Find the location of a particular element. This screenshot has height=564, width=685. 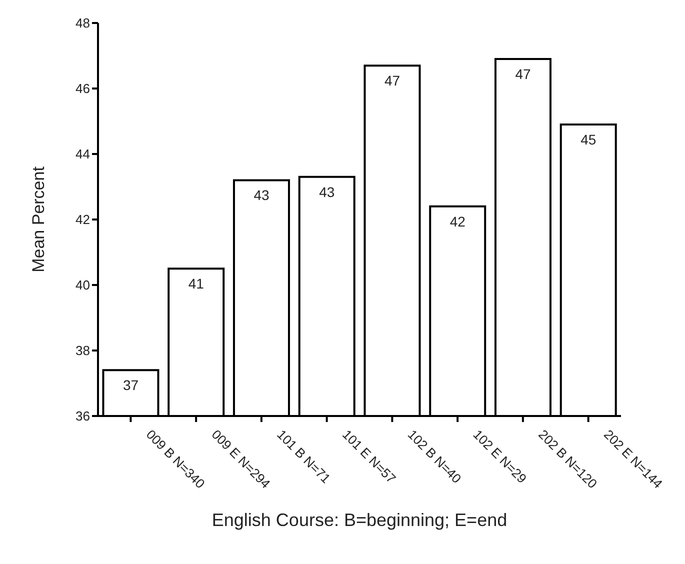

data-label: 41 is located at coordinates (196, 284).